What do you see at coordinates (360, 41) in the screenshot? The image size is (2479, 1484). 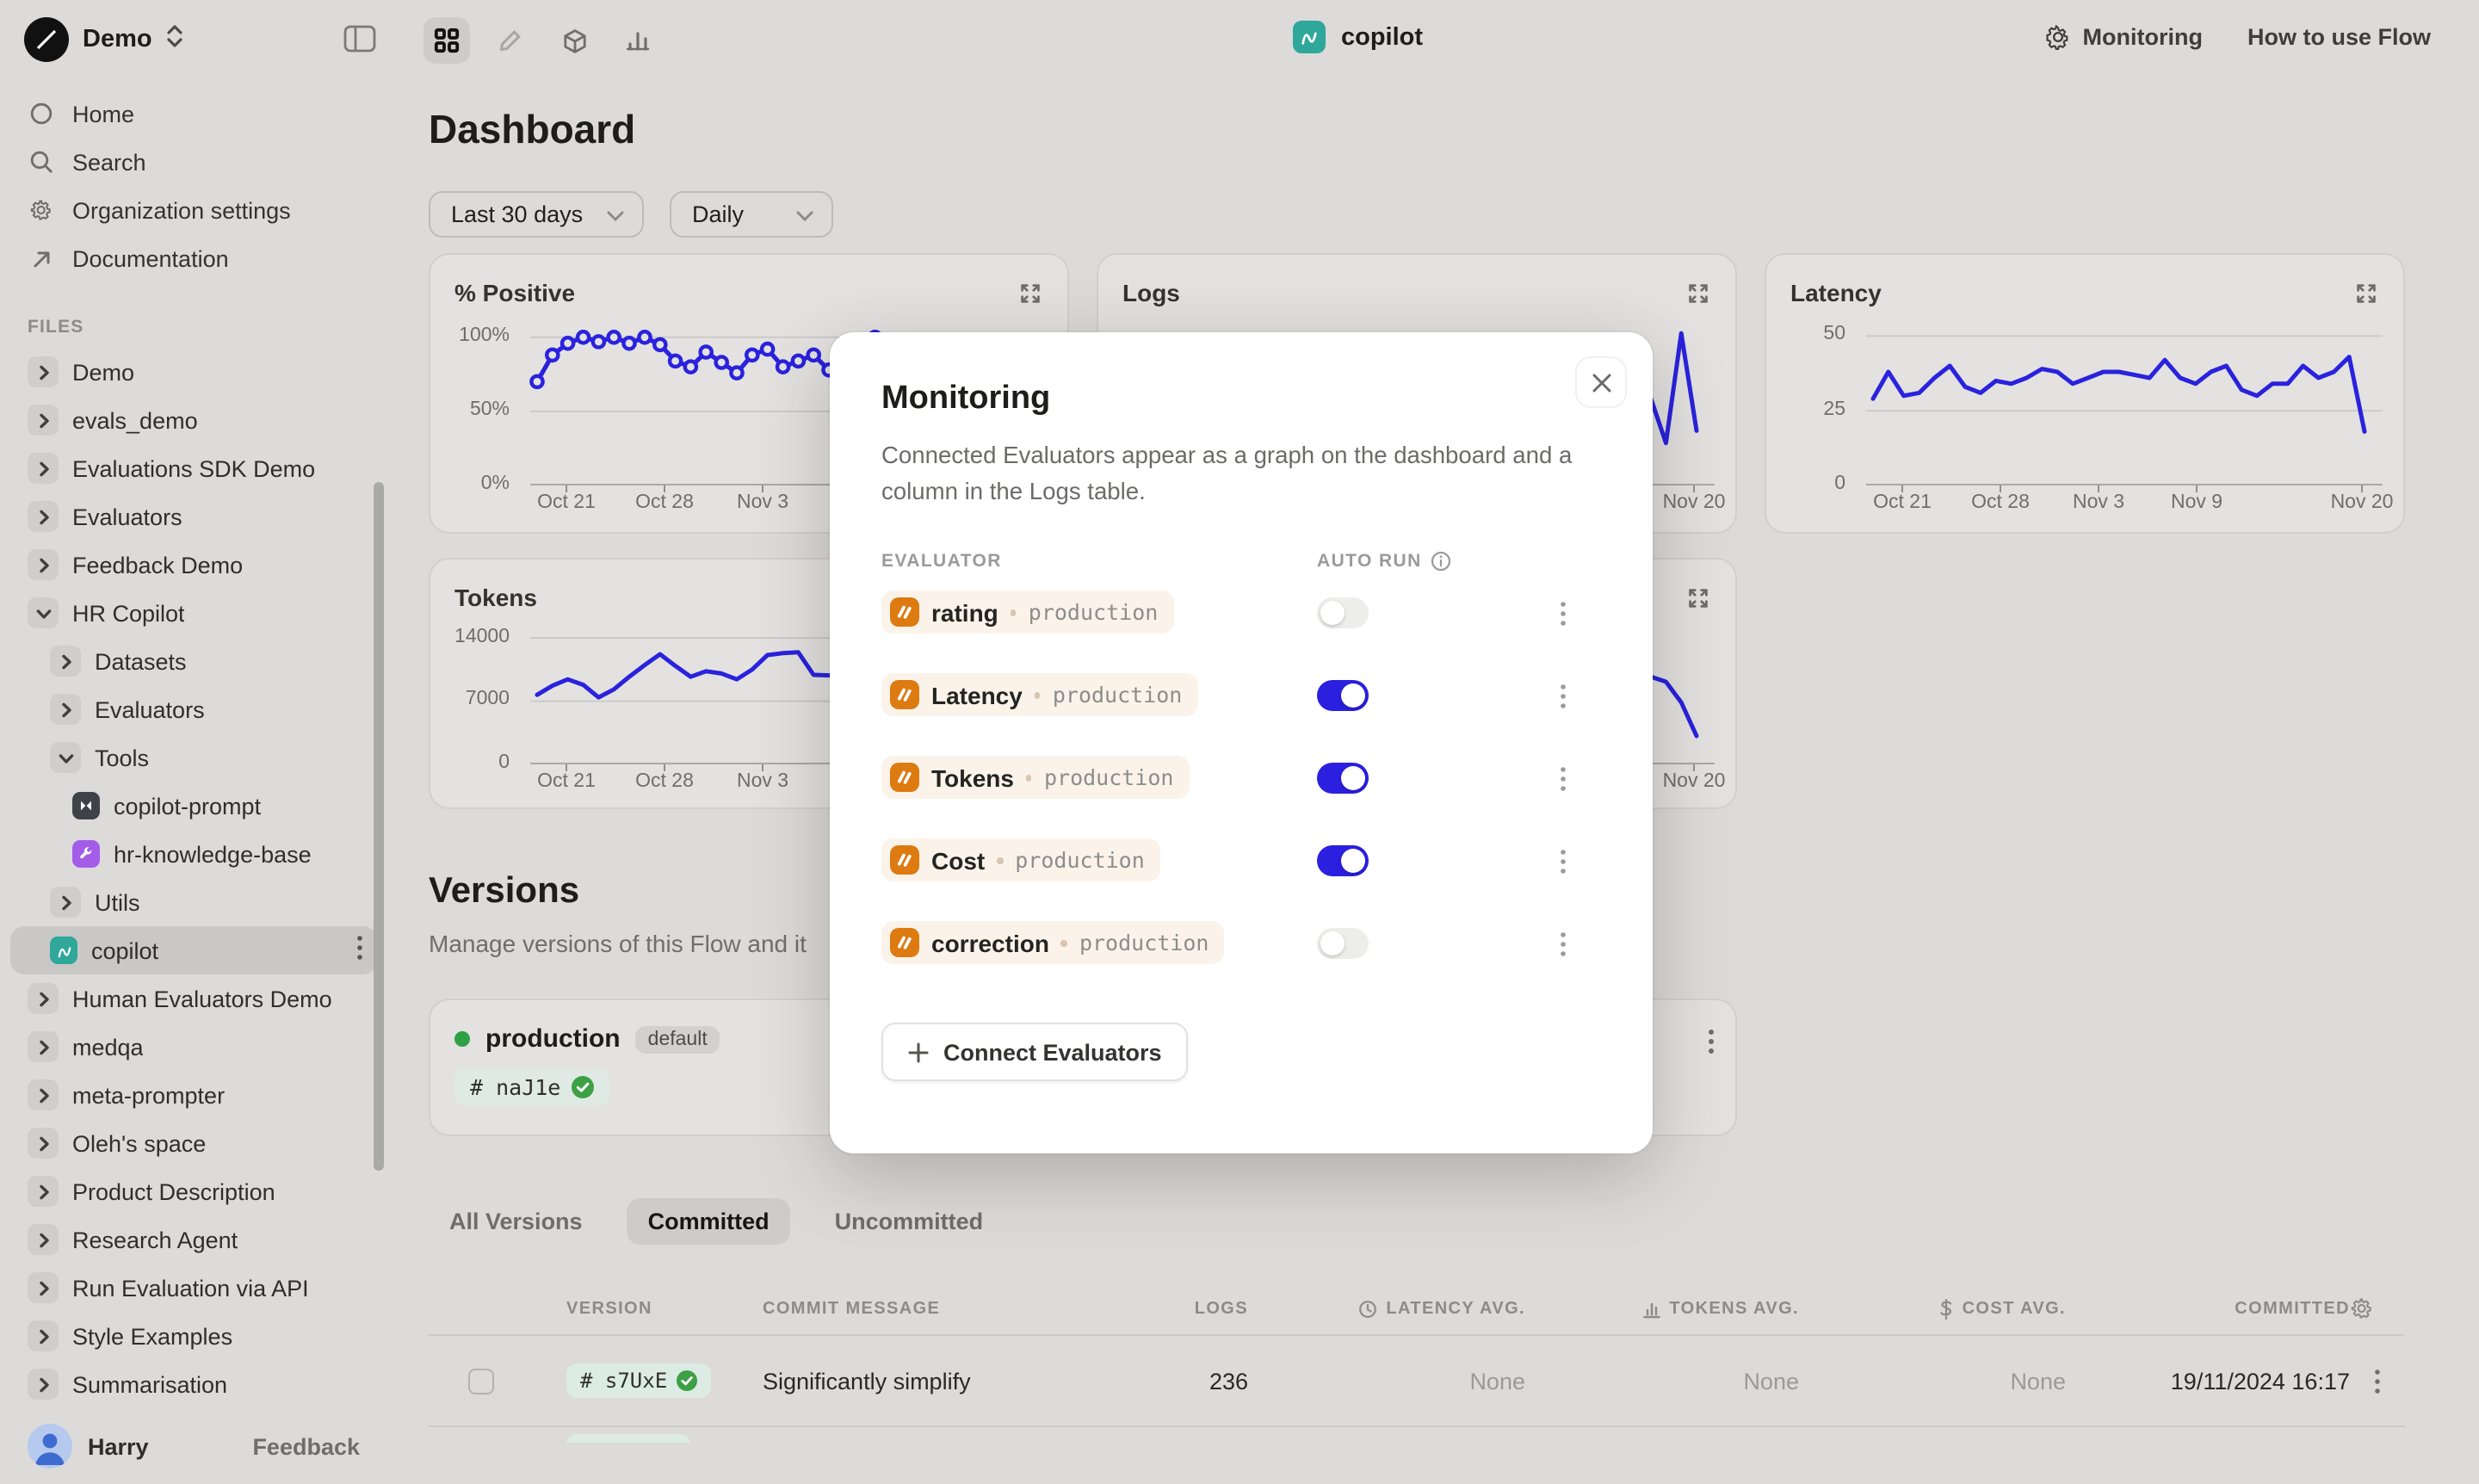 I see `sidebar-collapse-button` at bounding box center [360, 41].